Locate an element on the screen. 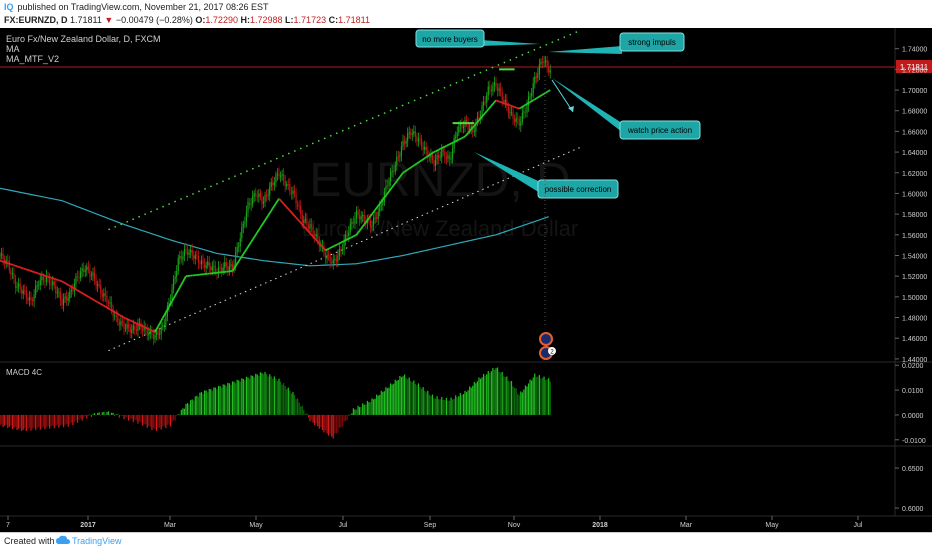 This screenshot has width=932, height=550. price-tick-label: 1.50000 is located at coordinates (914, 298).